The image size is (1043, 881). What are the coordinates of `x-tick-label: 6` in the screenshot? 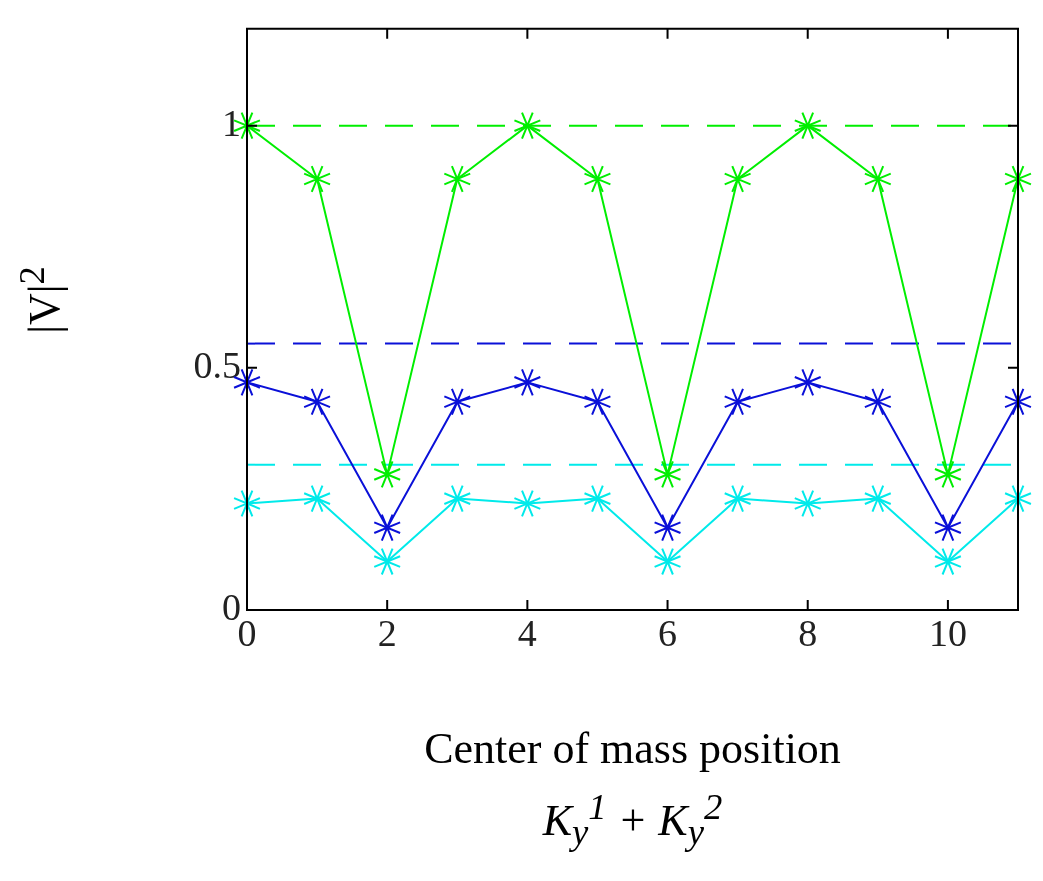 It's located at (668, 632).